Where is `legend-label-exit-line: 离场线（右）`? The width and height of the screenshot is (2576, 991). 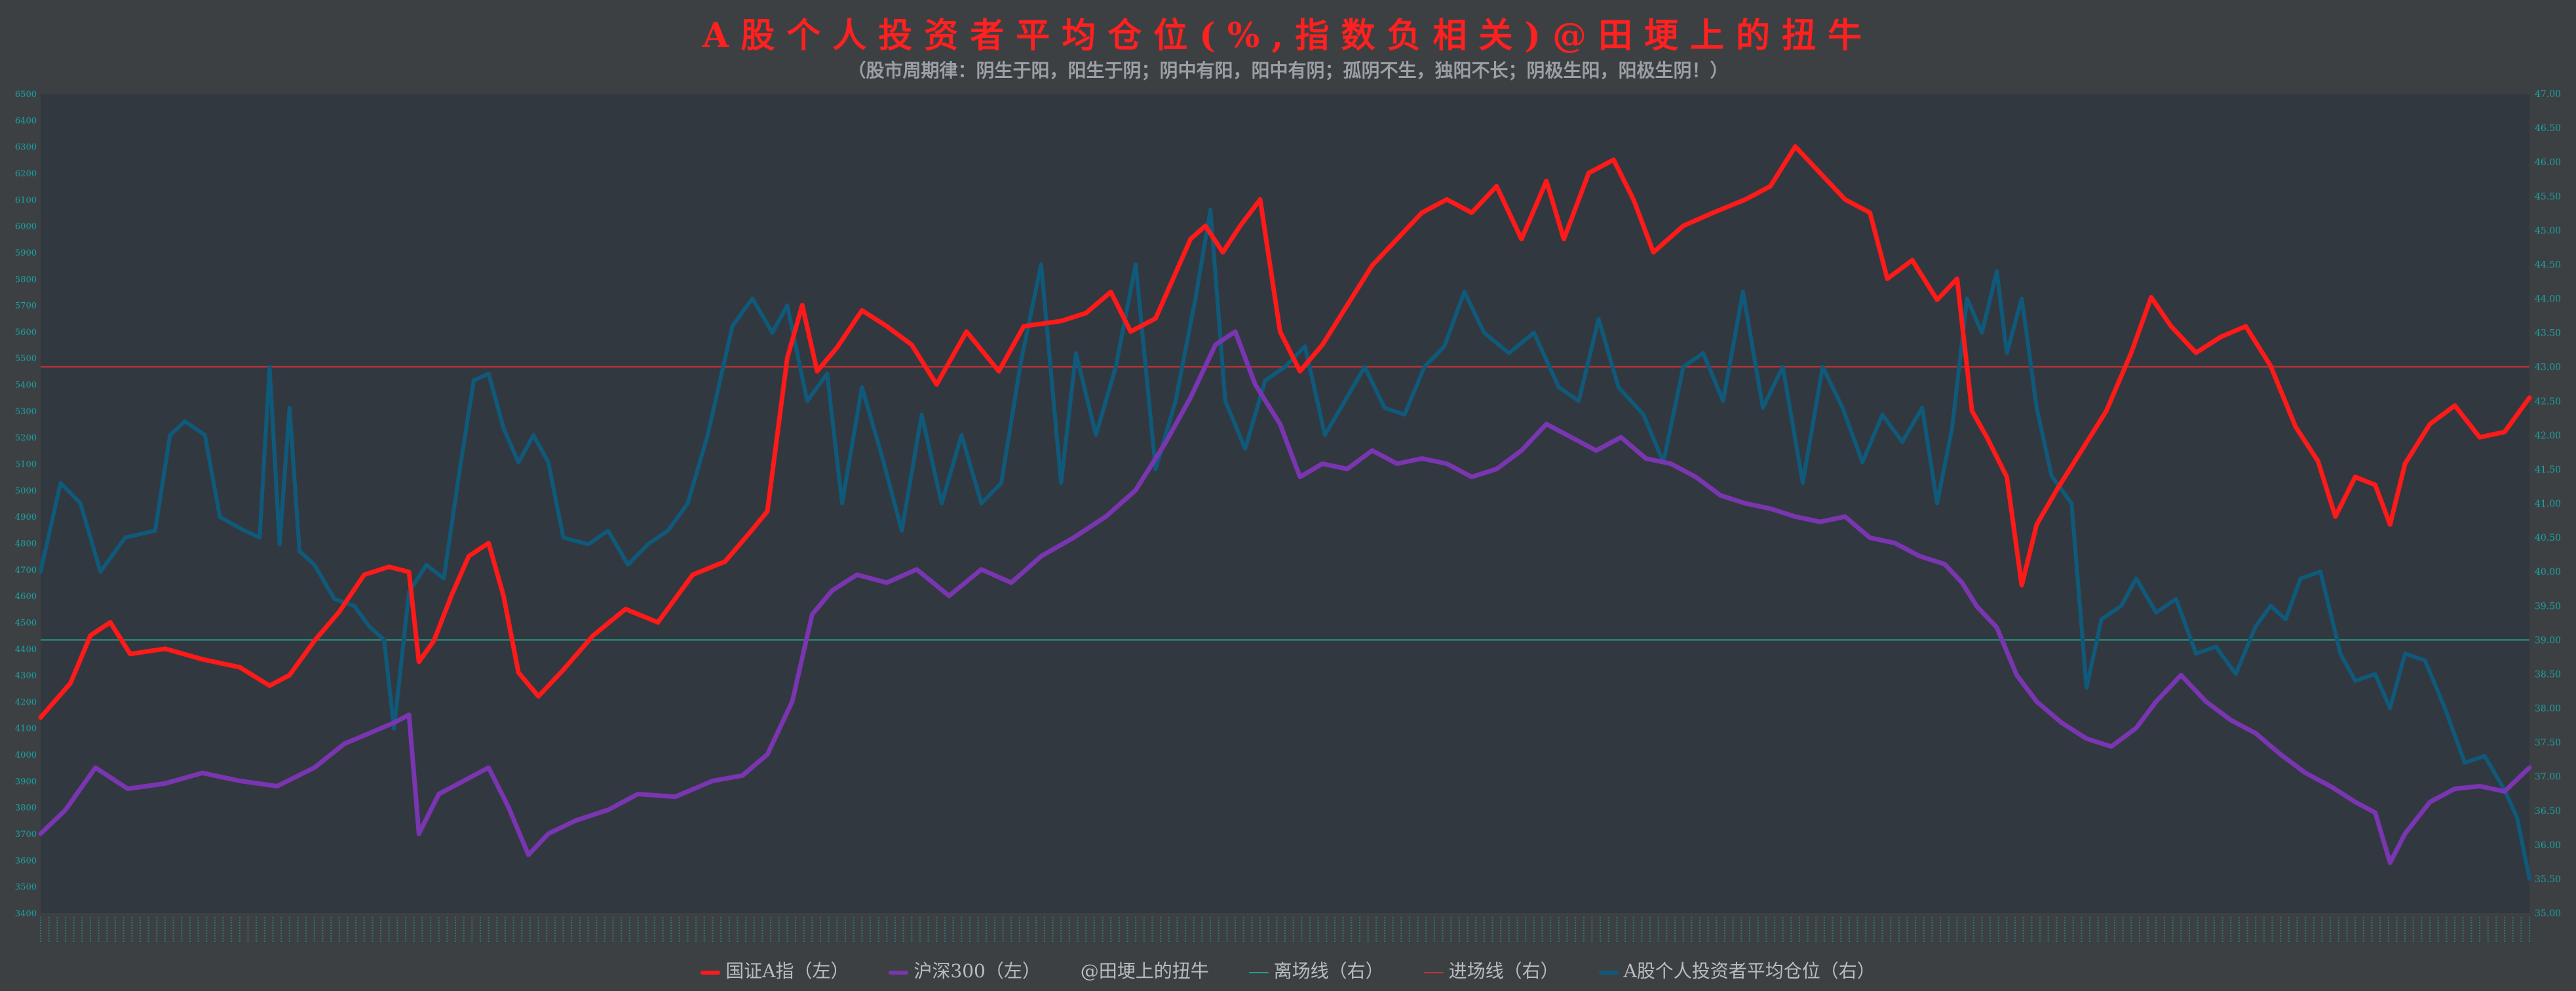
legend-label-exit-line: 离场线（右） is located at coordinates (1328, 971).